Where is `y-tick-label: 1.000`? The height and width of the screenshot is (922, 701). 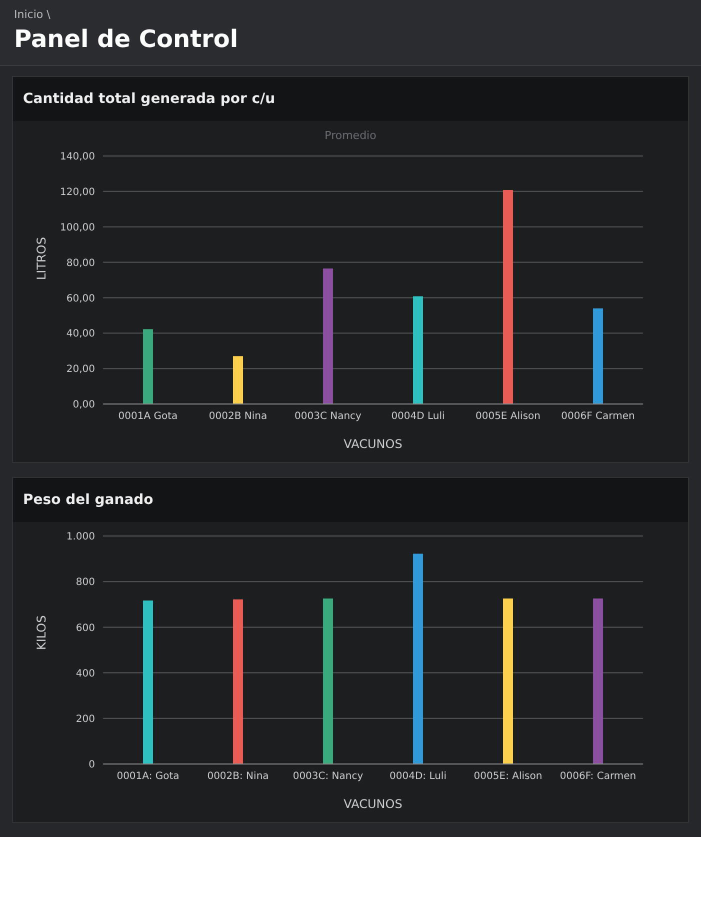 y-tick-label: 1.000 is located at coordinates (80, 537).